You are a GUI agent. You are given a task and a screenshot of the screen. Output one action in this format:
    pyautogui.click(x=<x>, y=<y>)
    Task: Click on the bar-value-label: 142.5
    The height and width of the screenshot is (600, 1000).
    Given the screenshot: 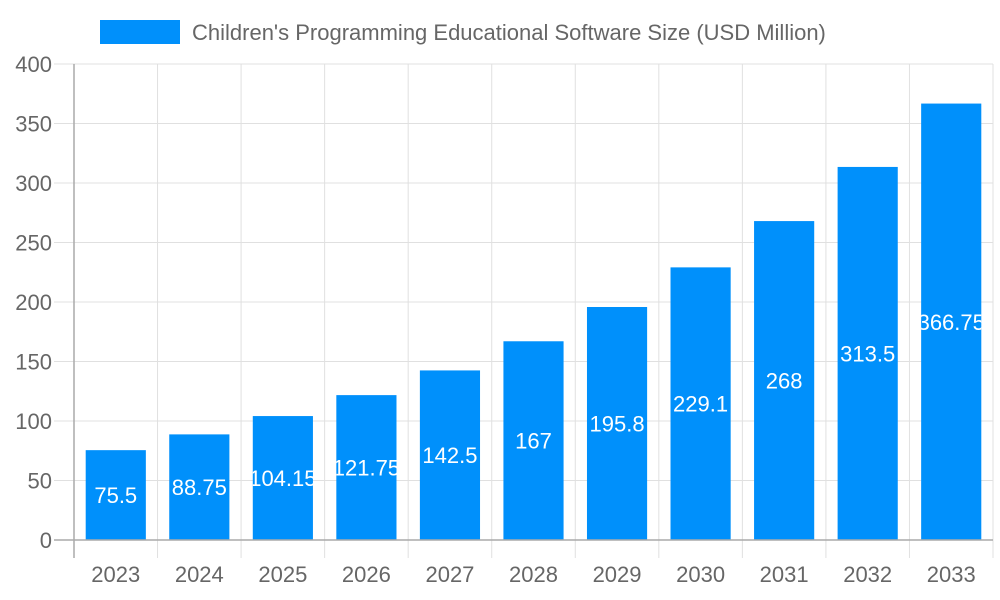 What is the action you would take?
    pyautogui.click(x=449, y=455)
    